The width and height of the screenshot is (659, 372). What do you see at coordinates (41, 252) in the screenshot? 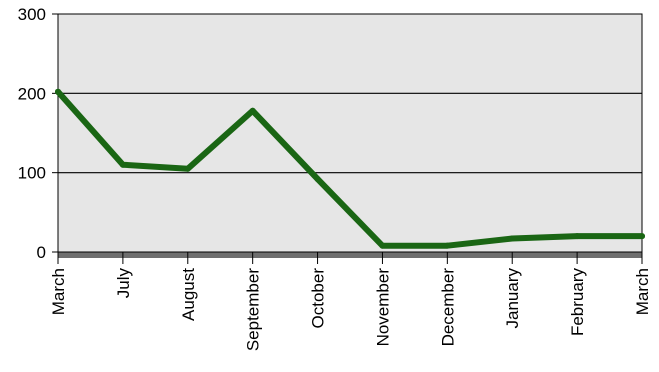
I see `y-tick-label: 0` at bounding box center [41, 252].